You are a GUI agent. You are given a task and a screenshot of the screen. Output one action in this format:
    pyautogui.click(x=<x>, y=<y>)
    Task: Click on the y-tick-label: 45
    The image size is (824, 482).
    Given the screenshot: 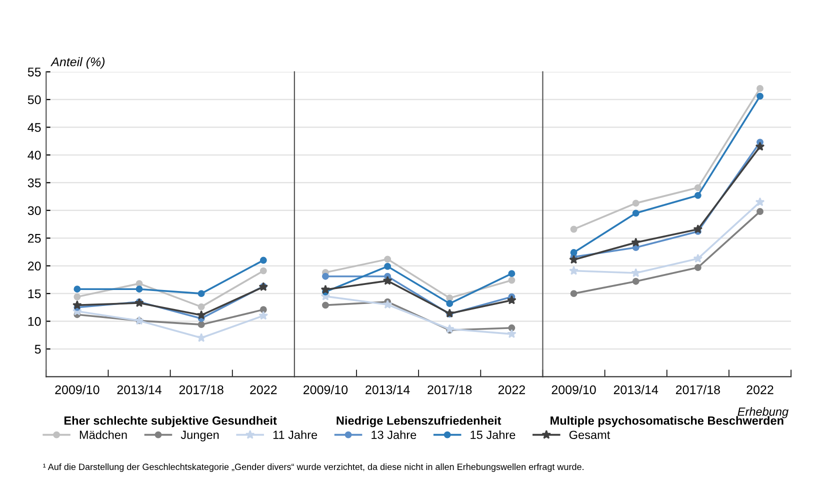 What is the action you would take?
    pyautogui.click(x=34, y=127)
    